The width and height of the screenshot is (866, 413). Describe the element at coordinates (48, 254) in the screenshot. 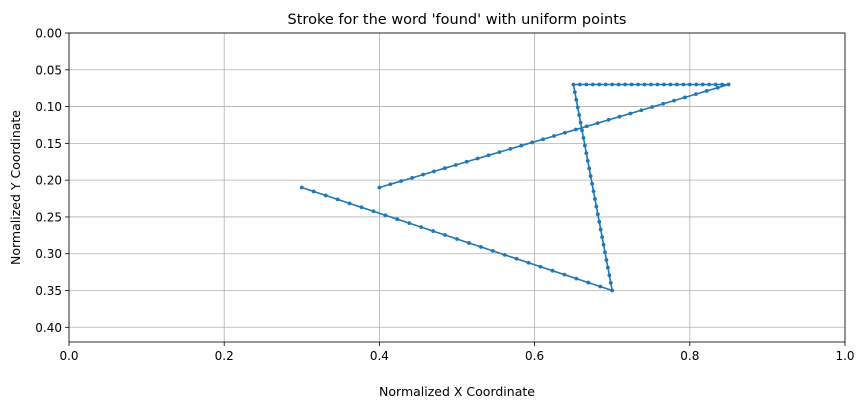

I see `y-tick-label: 0.30` at that location.